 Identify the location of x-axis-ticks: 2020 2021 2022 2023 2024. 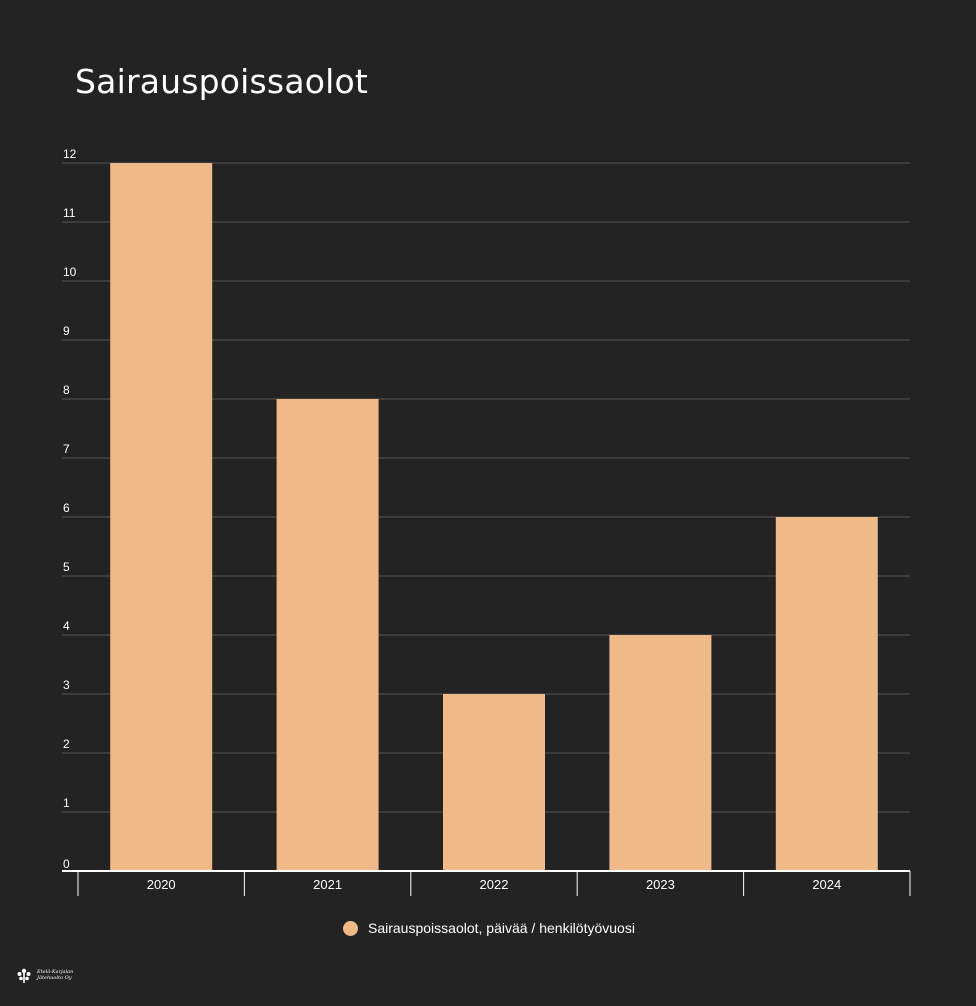
(494, 884).